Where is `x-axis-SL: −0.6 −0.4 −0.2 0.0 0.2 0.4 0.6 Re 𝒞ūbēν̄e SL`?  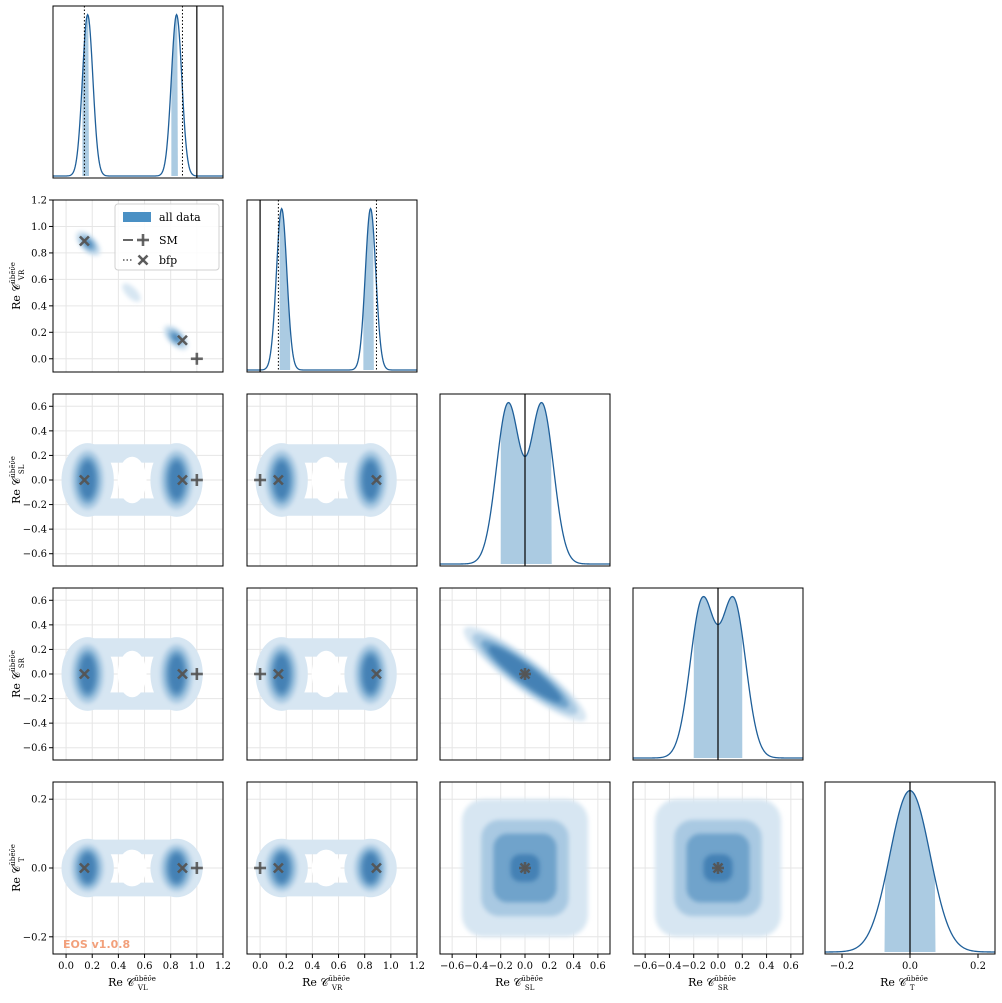
x-axis-SL: −0.6 −0.4 −0.2 0.0 0.2 0.4 0.6 Re 𝒞ūbēν̄e SL is located at coordinates (523, 973).